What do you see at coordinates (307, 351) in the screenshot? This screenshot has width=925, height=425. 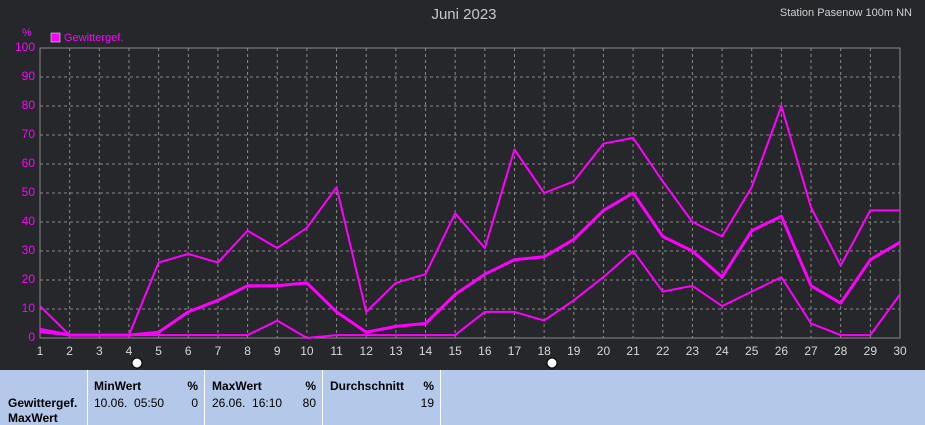 I see `x-tick-label: 10` at bounding box center [307, 351].